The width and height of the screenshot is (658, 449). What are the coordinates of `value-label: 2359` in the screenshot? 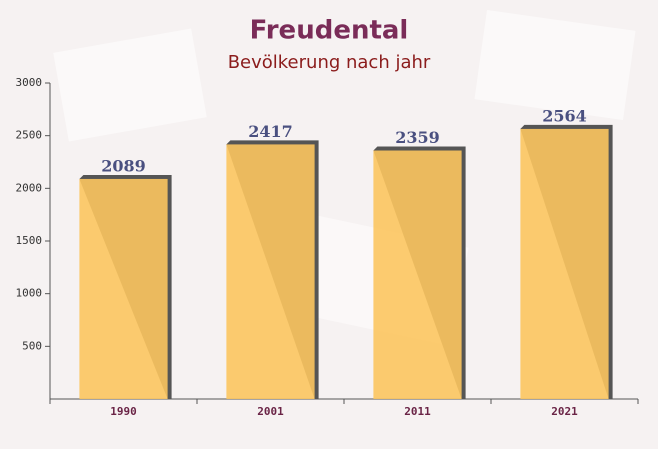 It's located at (417, 137).